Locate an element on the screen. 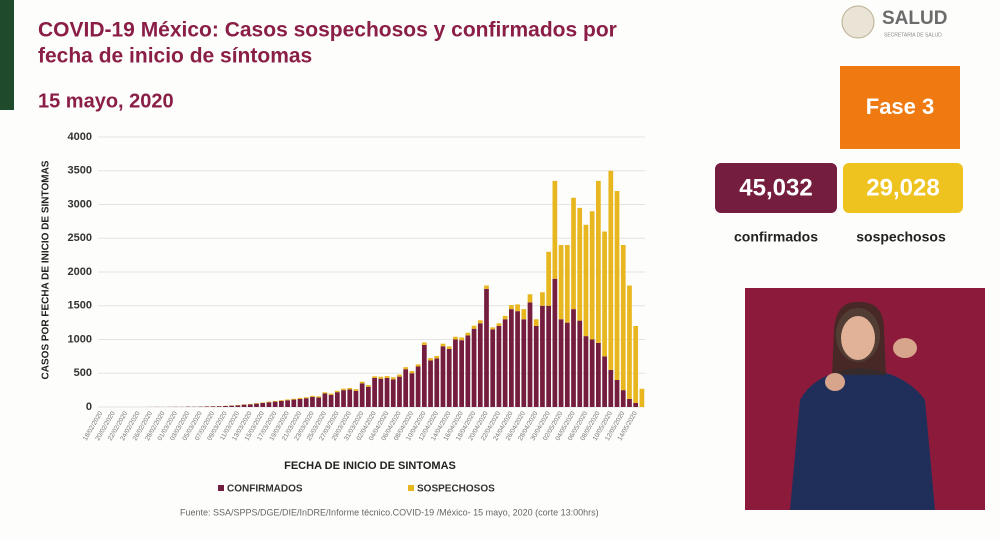 The height and width of the screenshot is (540, 1000). y-tick-label: 3000 is located at coordinates (80, 204).